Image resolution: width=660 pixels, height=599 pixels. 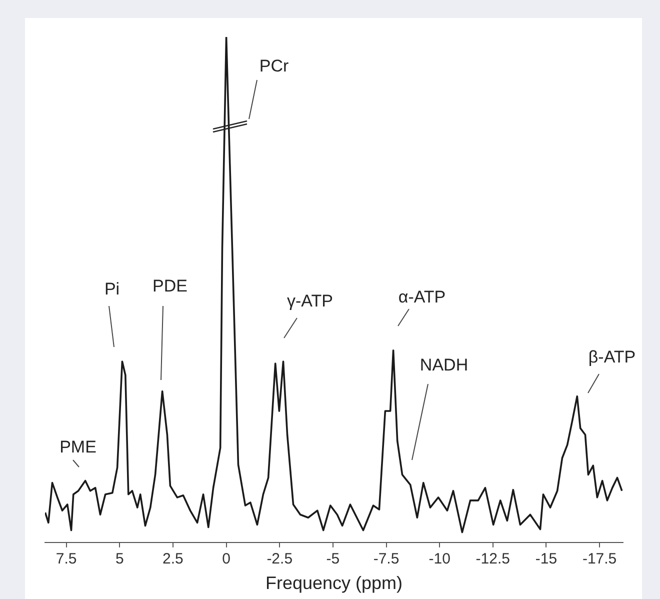 What do you see at coordinates (422, 297) in the screenshot?
I see `annotation: α-ATP` at bounding box center [422, 297].